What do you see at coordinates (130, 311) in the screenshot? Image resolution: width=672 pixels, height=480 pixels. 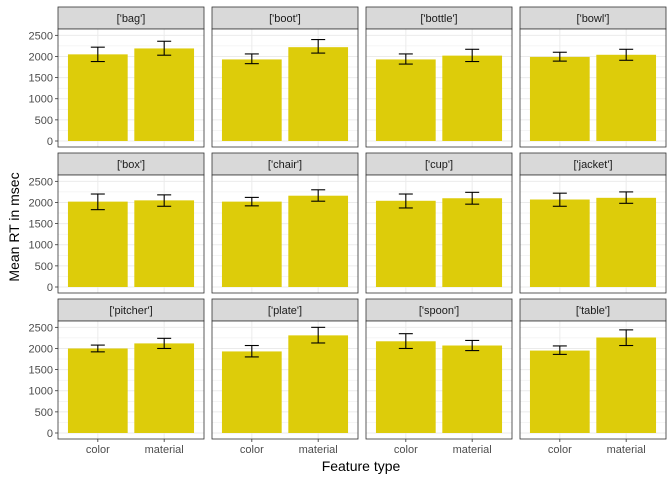 I see `facet-strip-label: ['pitcher']` at bounding box center [130, 311].